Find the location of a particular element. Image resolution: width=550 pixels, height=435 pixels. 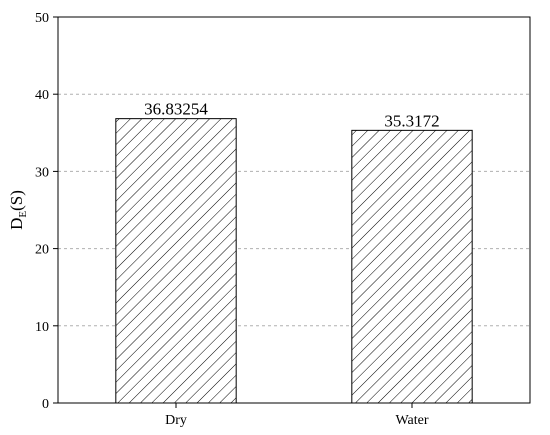

y-axis-label: DE(S) is located at coordinates (18, 210).